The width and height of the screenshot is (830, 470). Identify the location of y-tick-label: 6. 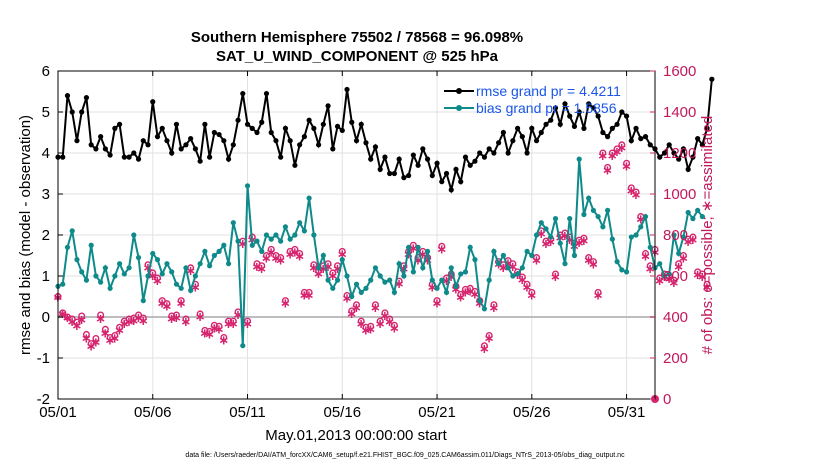
(46, 71).